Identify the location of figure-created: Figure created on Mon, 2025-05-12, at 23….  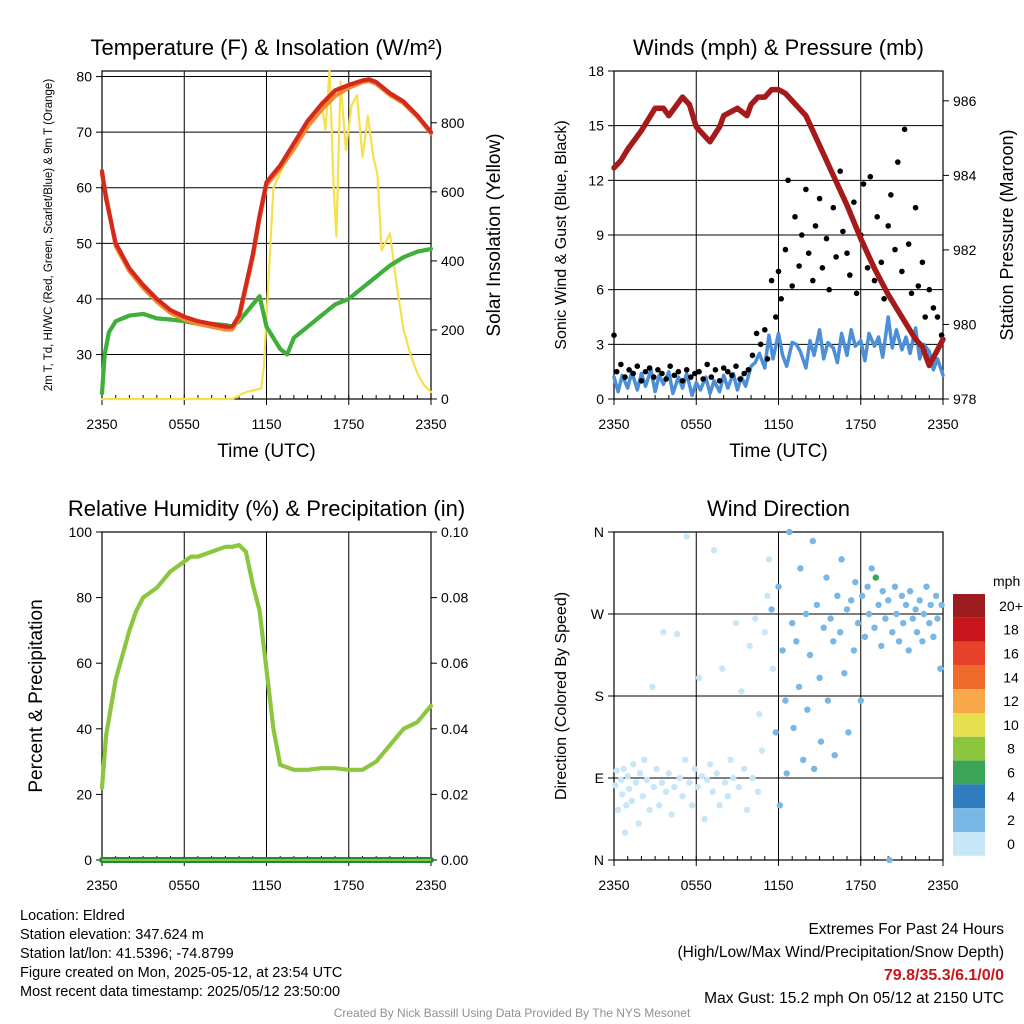
(181, 973).